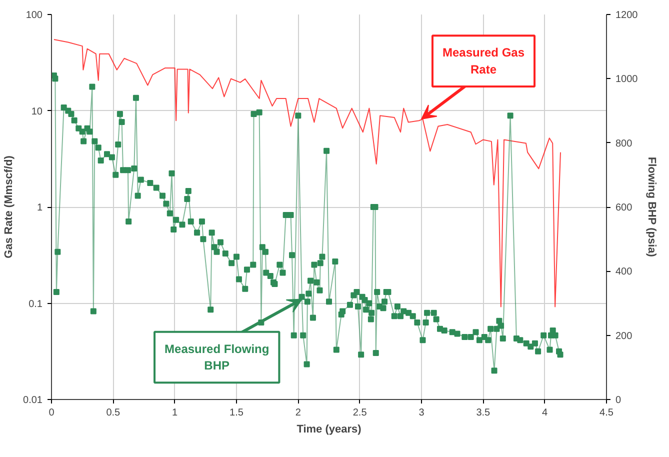 This screenshot has height=457, width=669. Describe the element at coordinates (175, 413) in the screenshot. I see `x-tick-label: 1` at that location.